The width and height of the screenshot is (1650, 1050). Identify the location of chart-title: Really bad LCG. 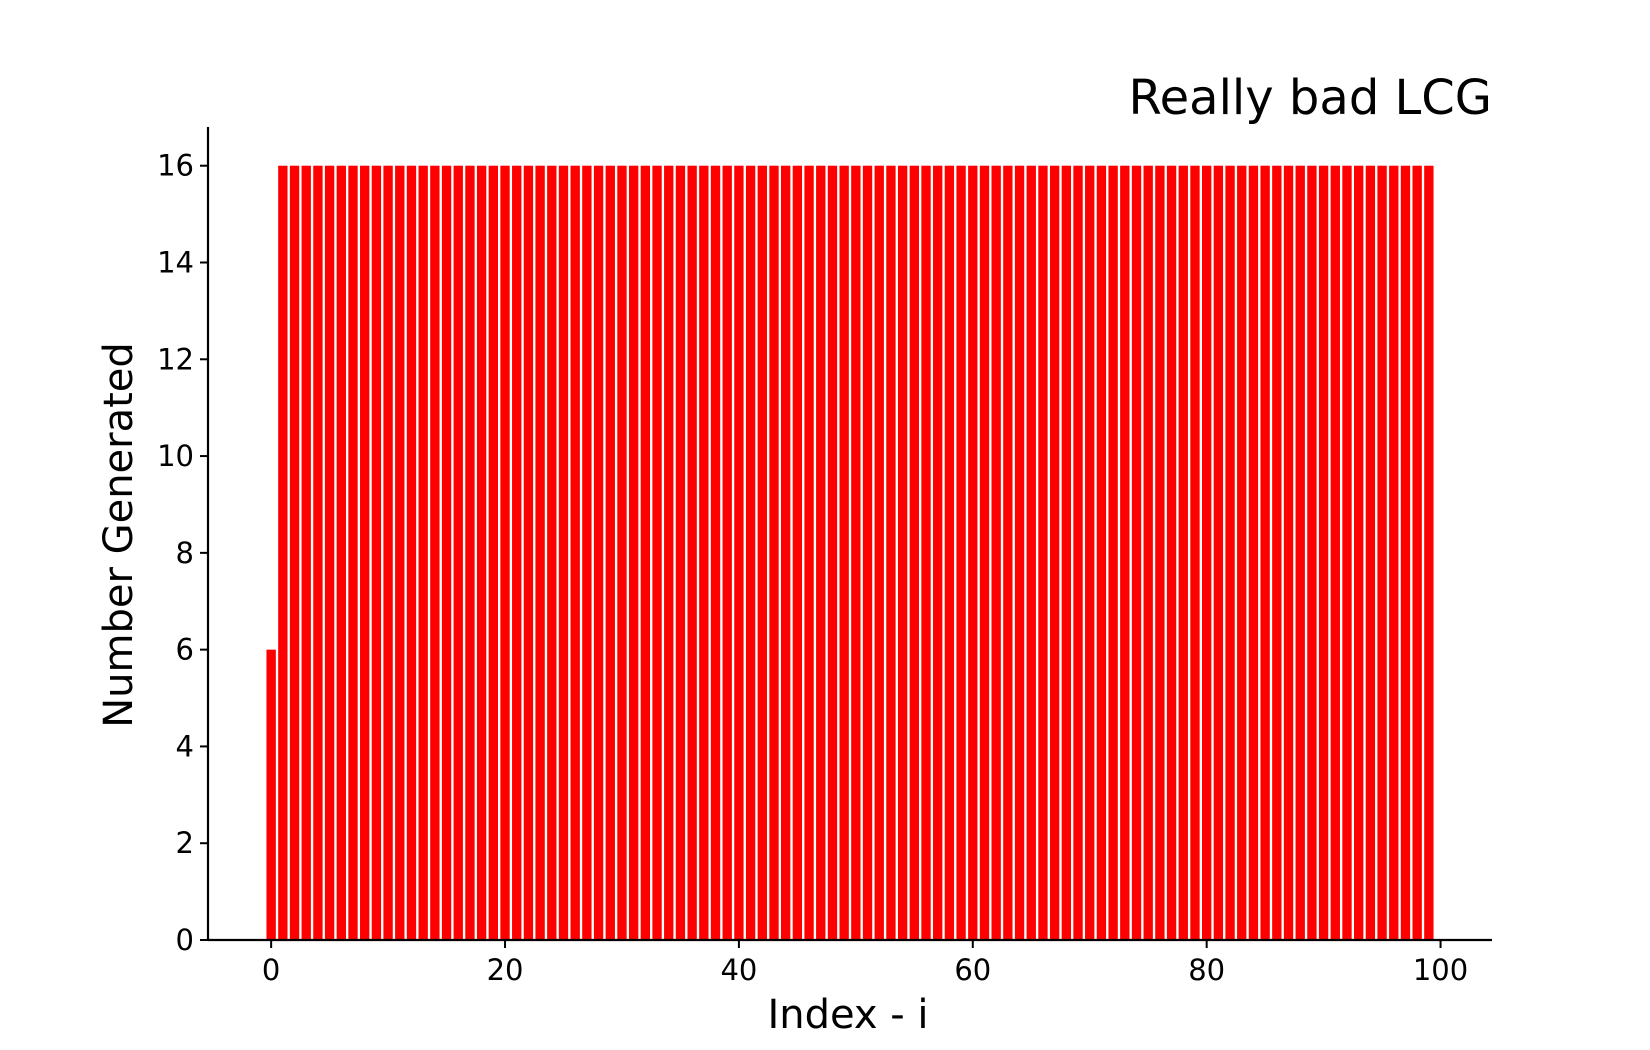
(1310, 98).